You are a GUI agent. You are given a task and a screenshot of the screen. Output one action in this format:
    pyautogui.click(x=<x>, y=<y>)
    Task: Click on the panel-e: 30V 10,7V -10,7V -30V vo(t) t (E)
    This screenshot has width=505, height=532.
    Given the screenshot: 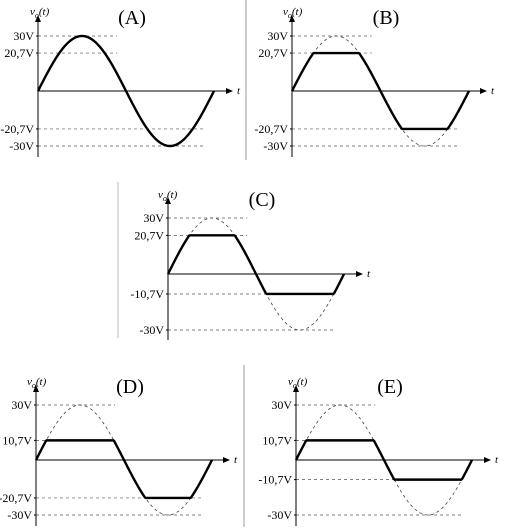 What is the action you would take?
    pyautogui.click(x=378, y=451)
    